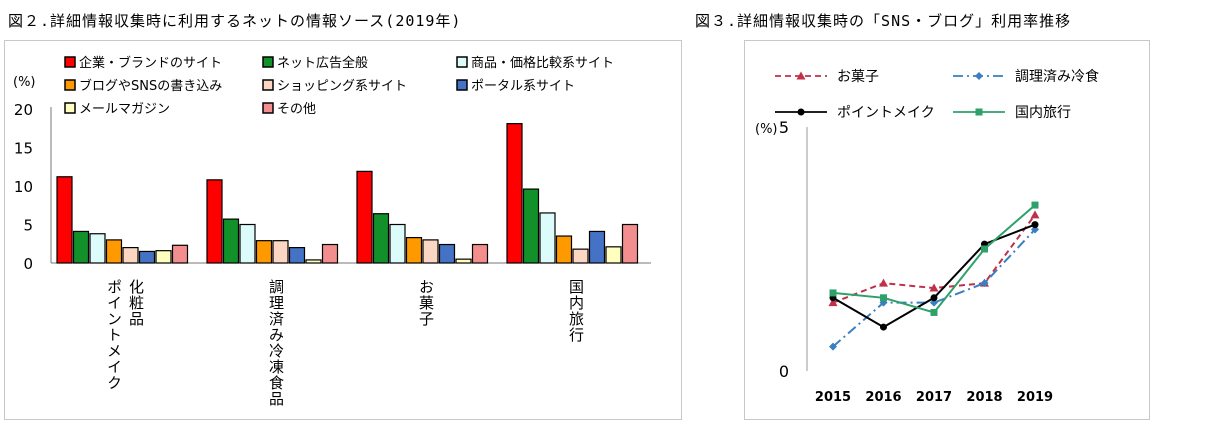 Image resolution: width=1212 pixels, height=443 pixels. Describe the element at coordinates (276, 343) in the screenshot. I see `x-category-label: 調理済み冷凍食品` at that location.